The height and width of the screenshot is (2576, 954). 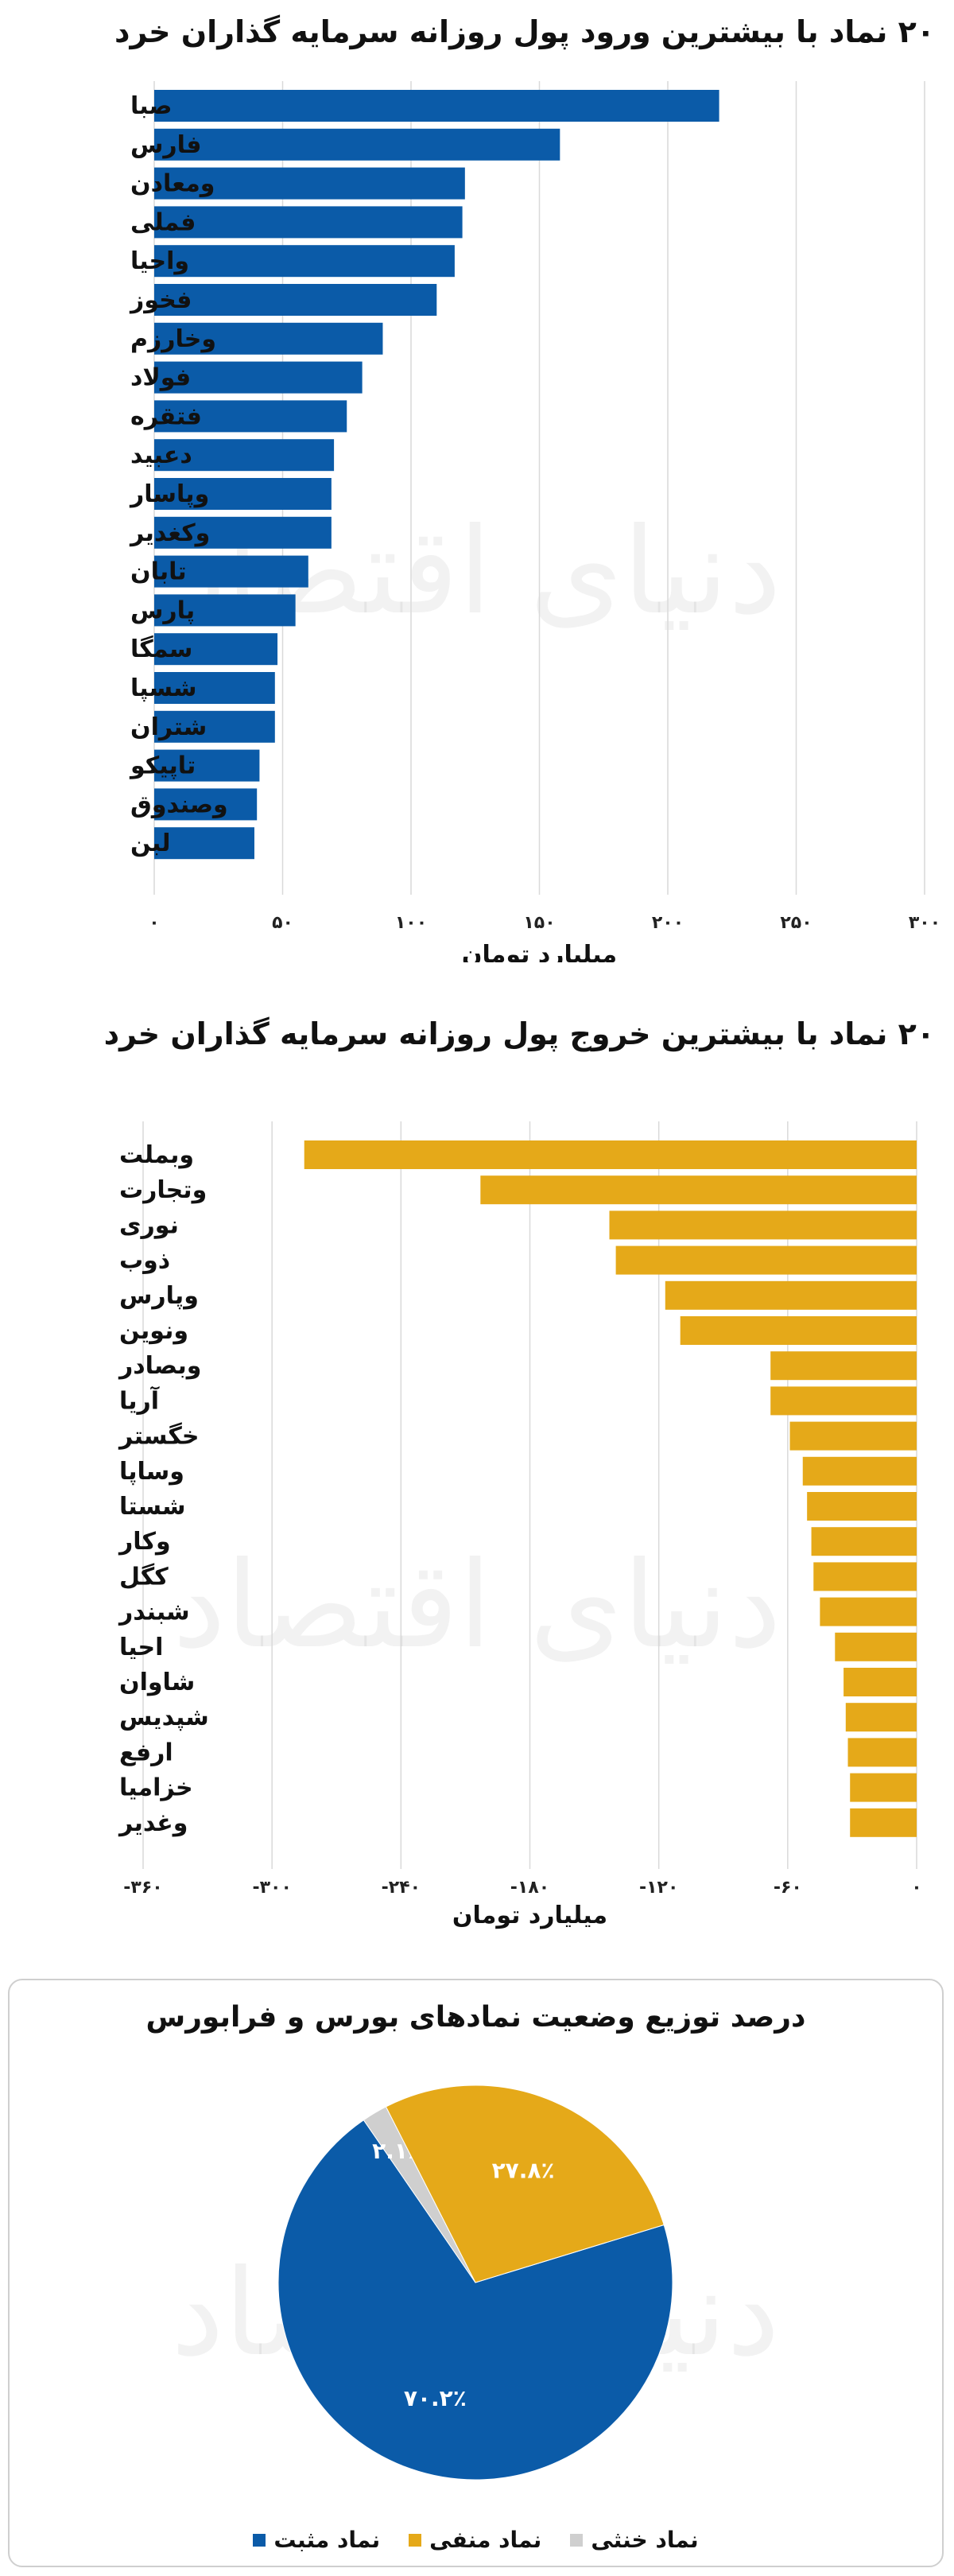 I want to click on legend-label-negative: نماد منفی, so click(x=485, y=2540).